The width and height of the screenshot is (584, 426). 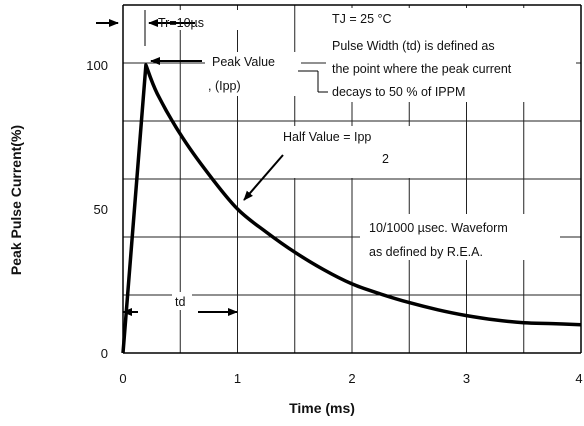 What do you see at coordinates (451, 55) in the screenshot?
I see `pulse-width-note-bg` at bounding box center [451, 55].